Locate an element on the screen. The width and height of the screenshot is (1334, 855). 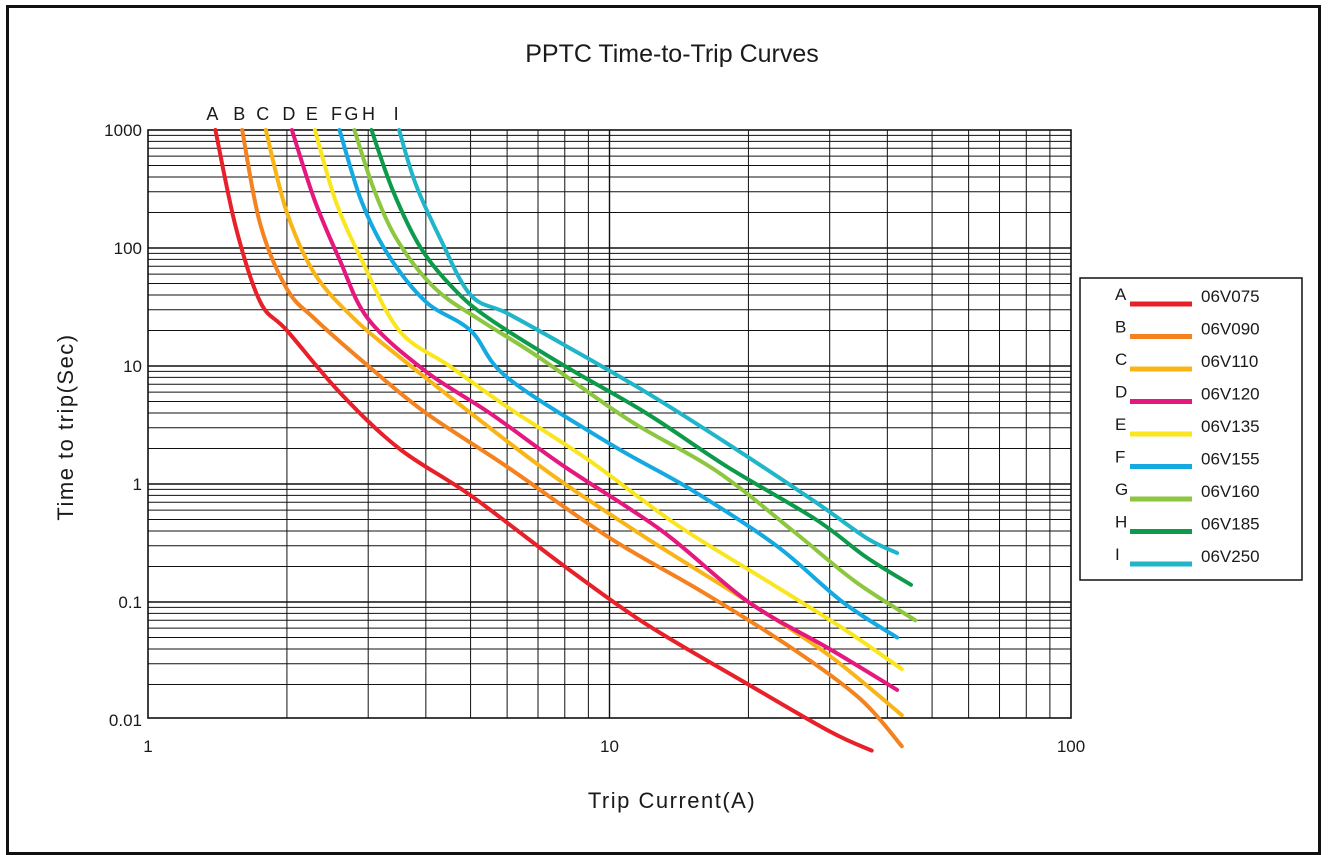
x-axis-ticks: 1 10 100 is located at coordinates (614, 746).